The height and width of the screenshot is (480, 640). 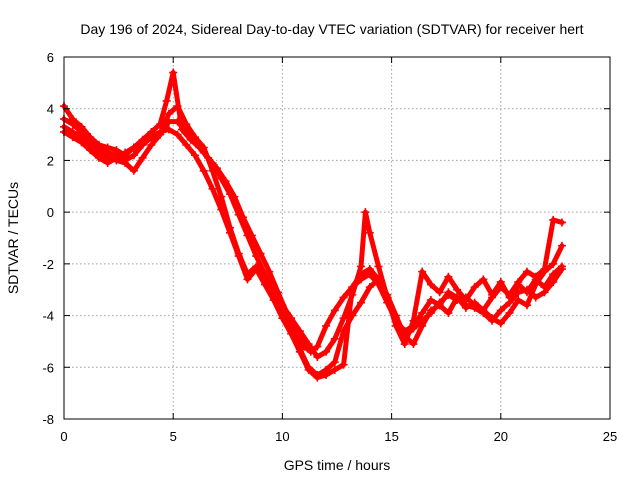 What do you see at coordinates (63, 436) in the screenshot?
I see `x-tick-label: 0` at bounding box center [63, 436].